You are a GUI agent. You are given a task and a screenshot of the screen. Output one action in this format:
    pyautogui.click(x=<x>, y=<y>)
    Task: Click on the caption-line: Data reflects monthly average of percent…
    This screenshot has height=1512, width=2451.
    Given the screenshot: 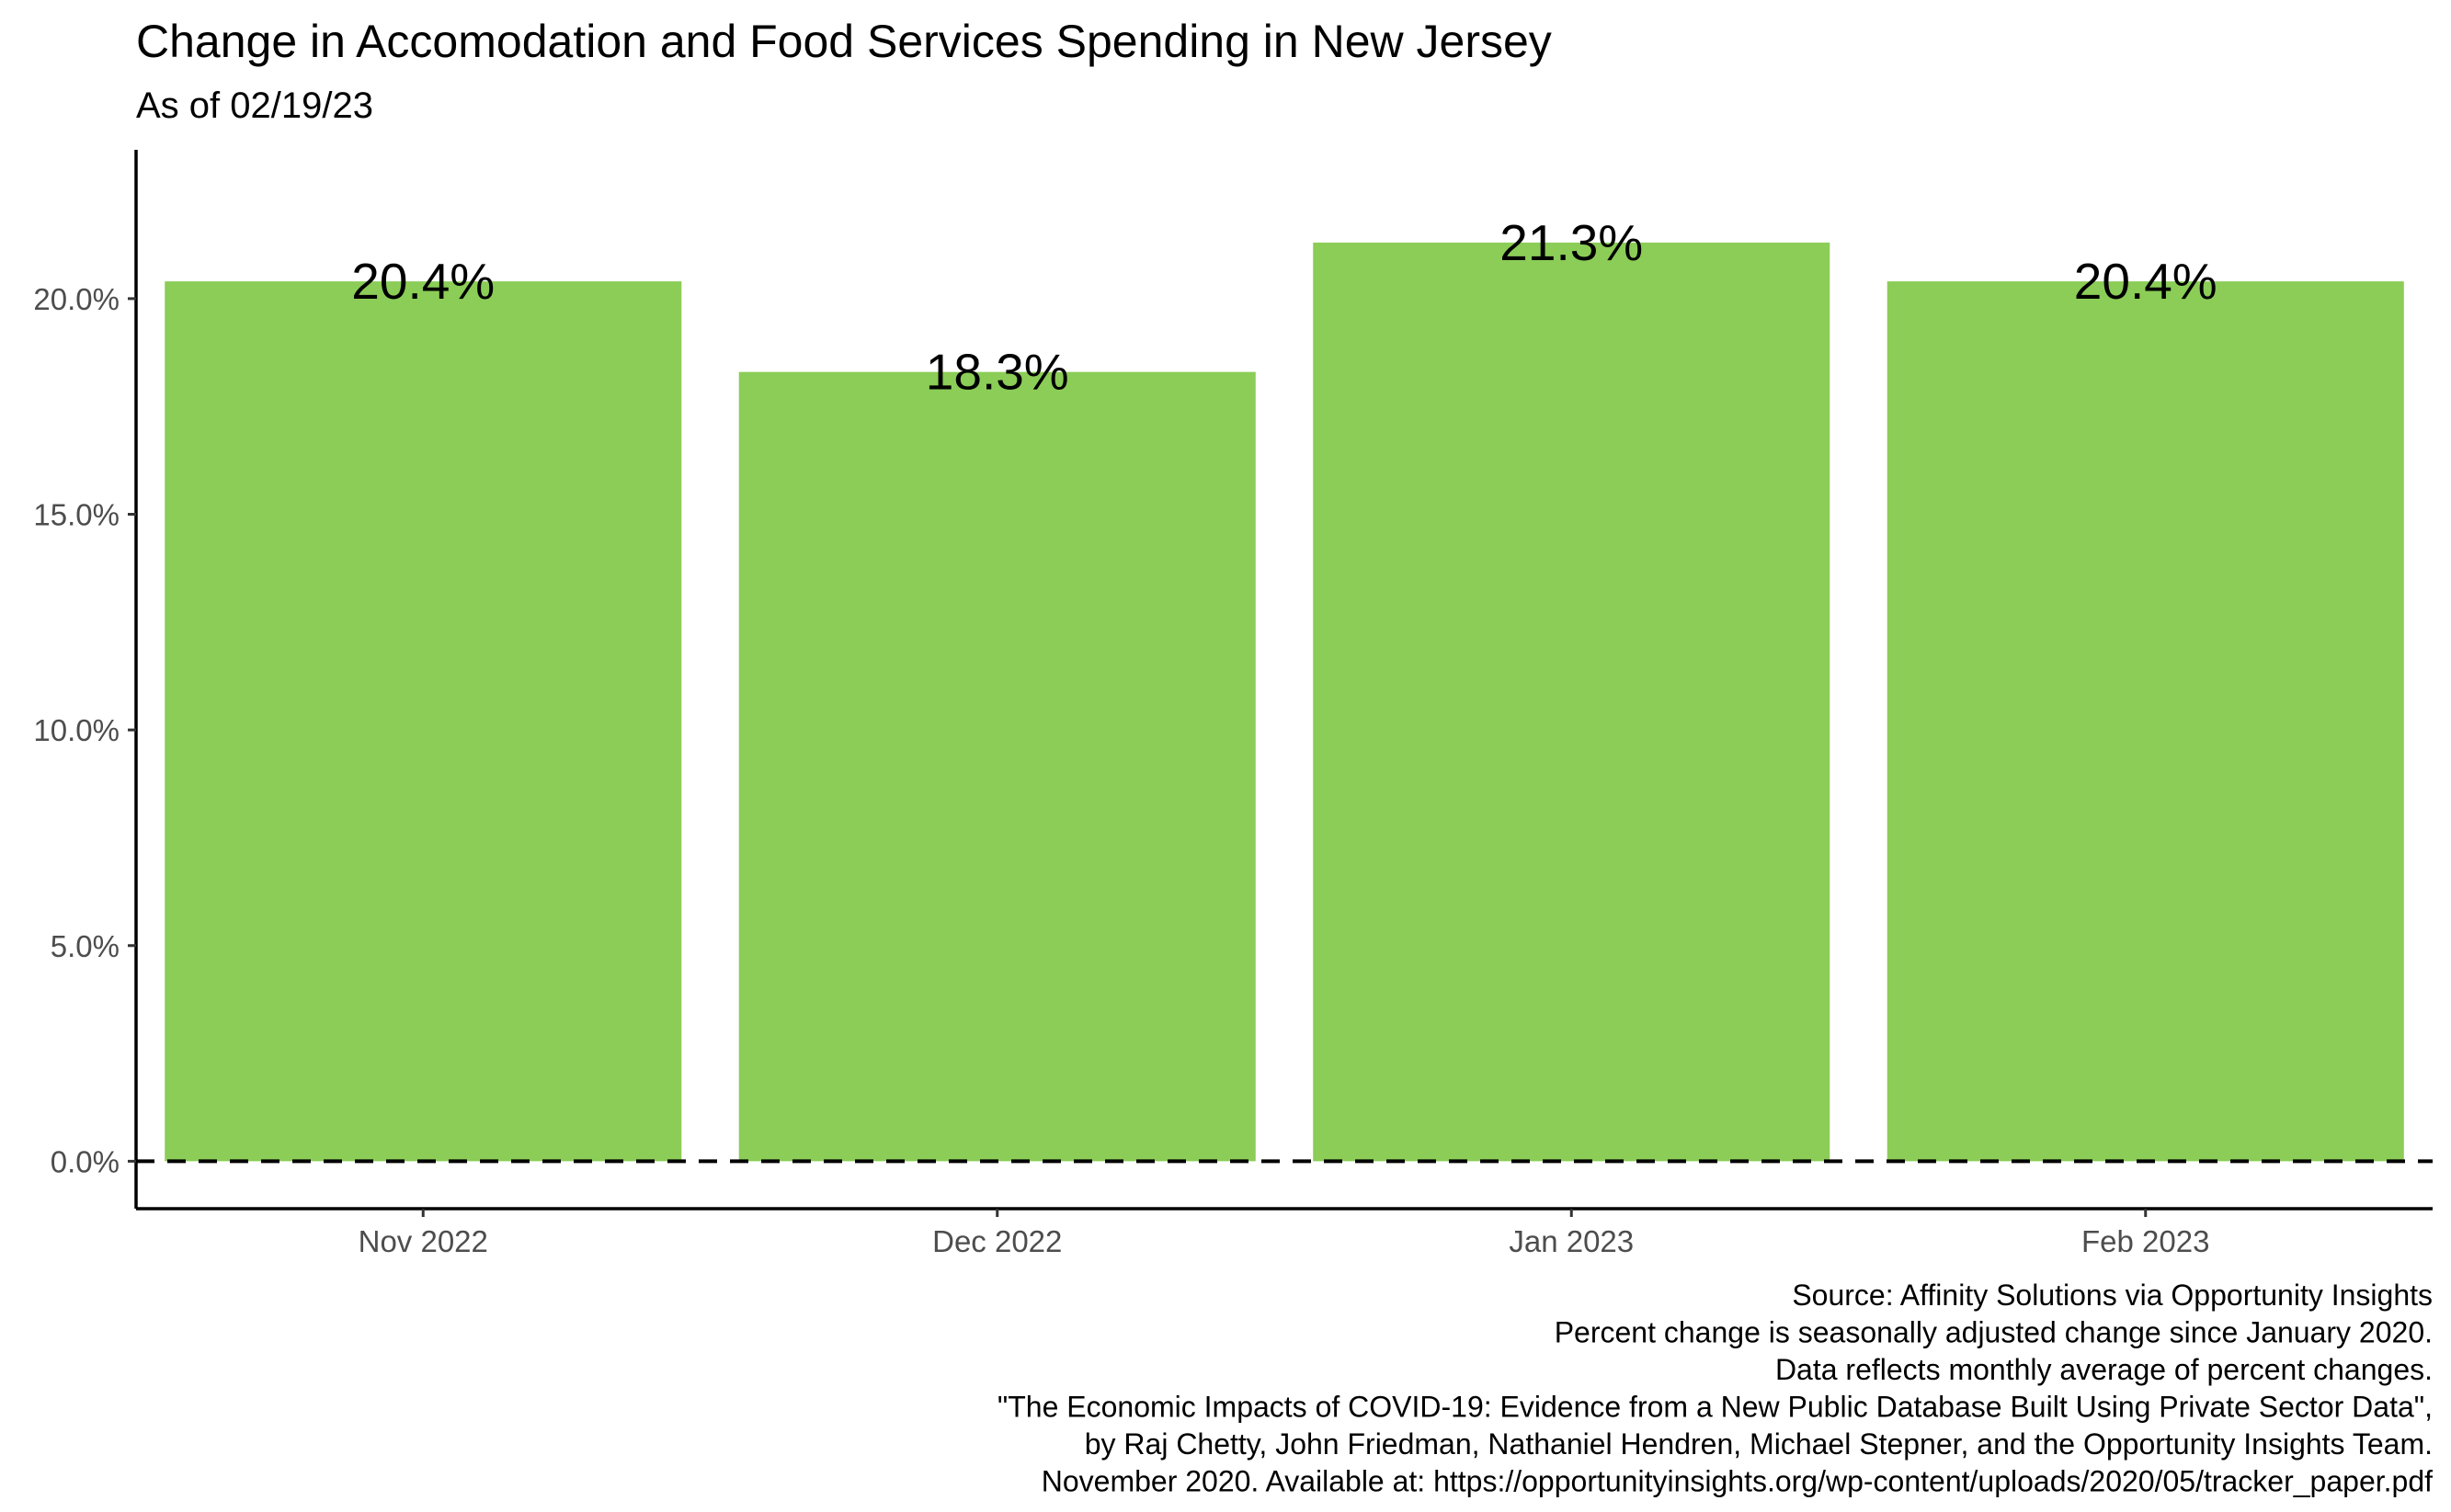 What is the action you would take?
    pyautogui.click(x=2104, y=1369)
    